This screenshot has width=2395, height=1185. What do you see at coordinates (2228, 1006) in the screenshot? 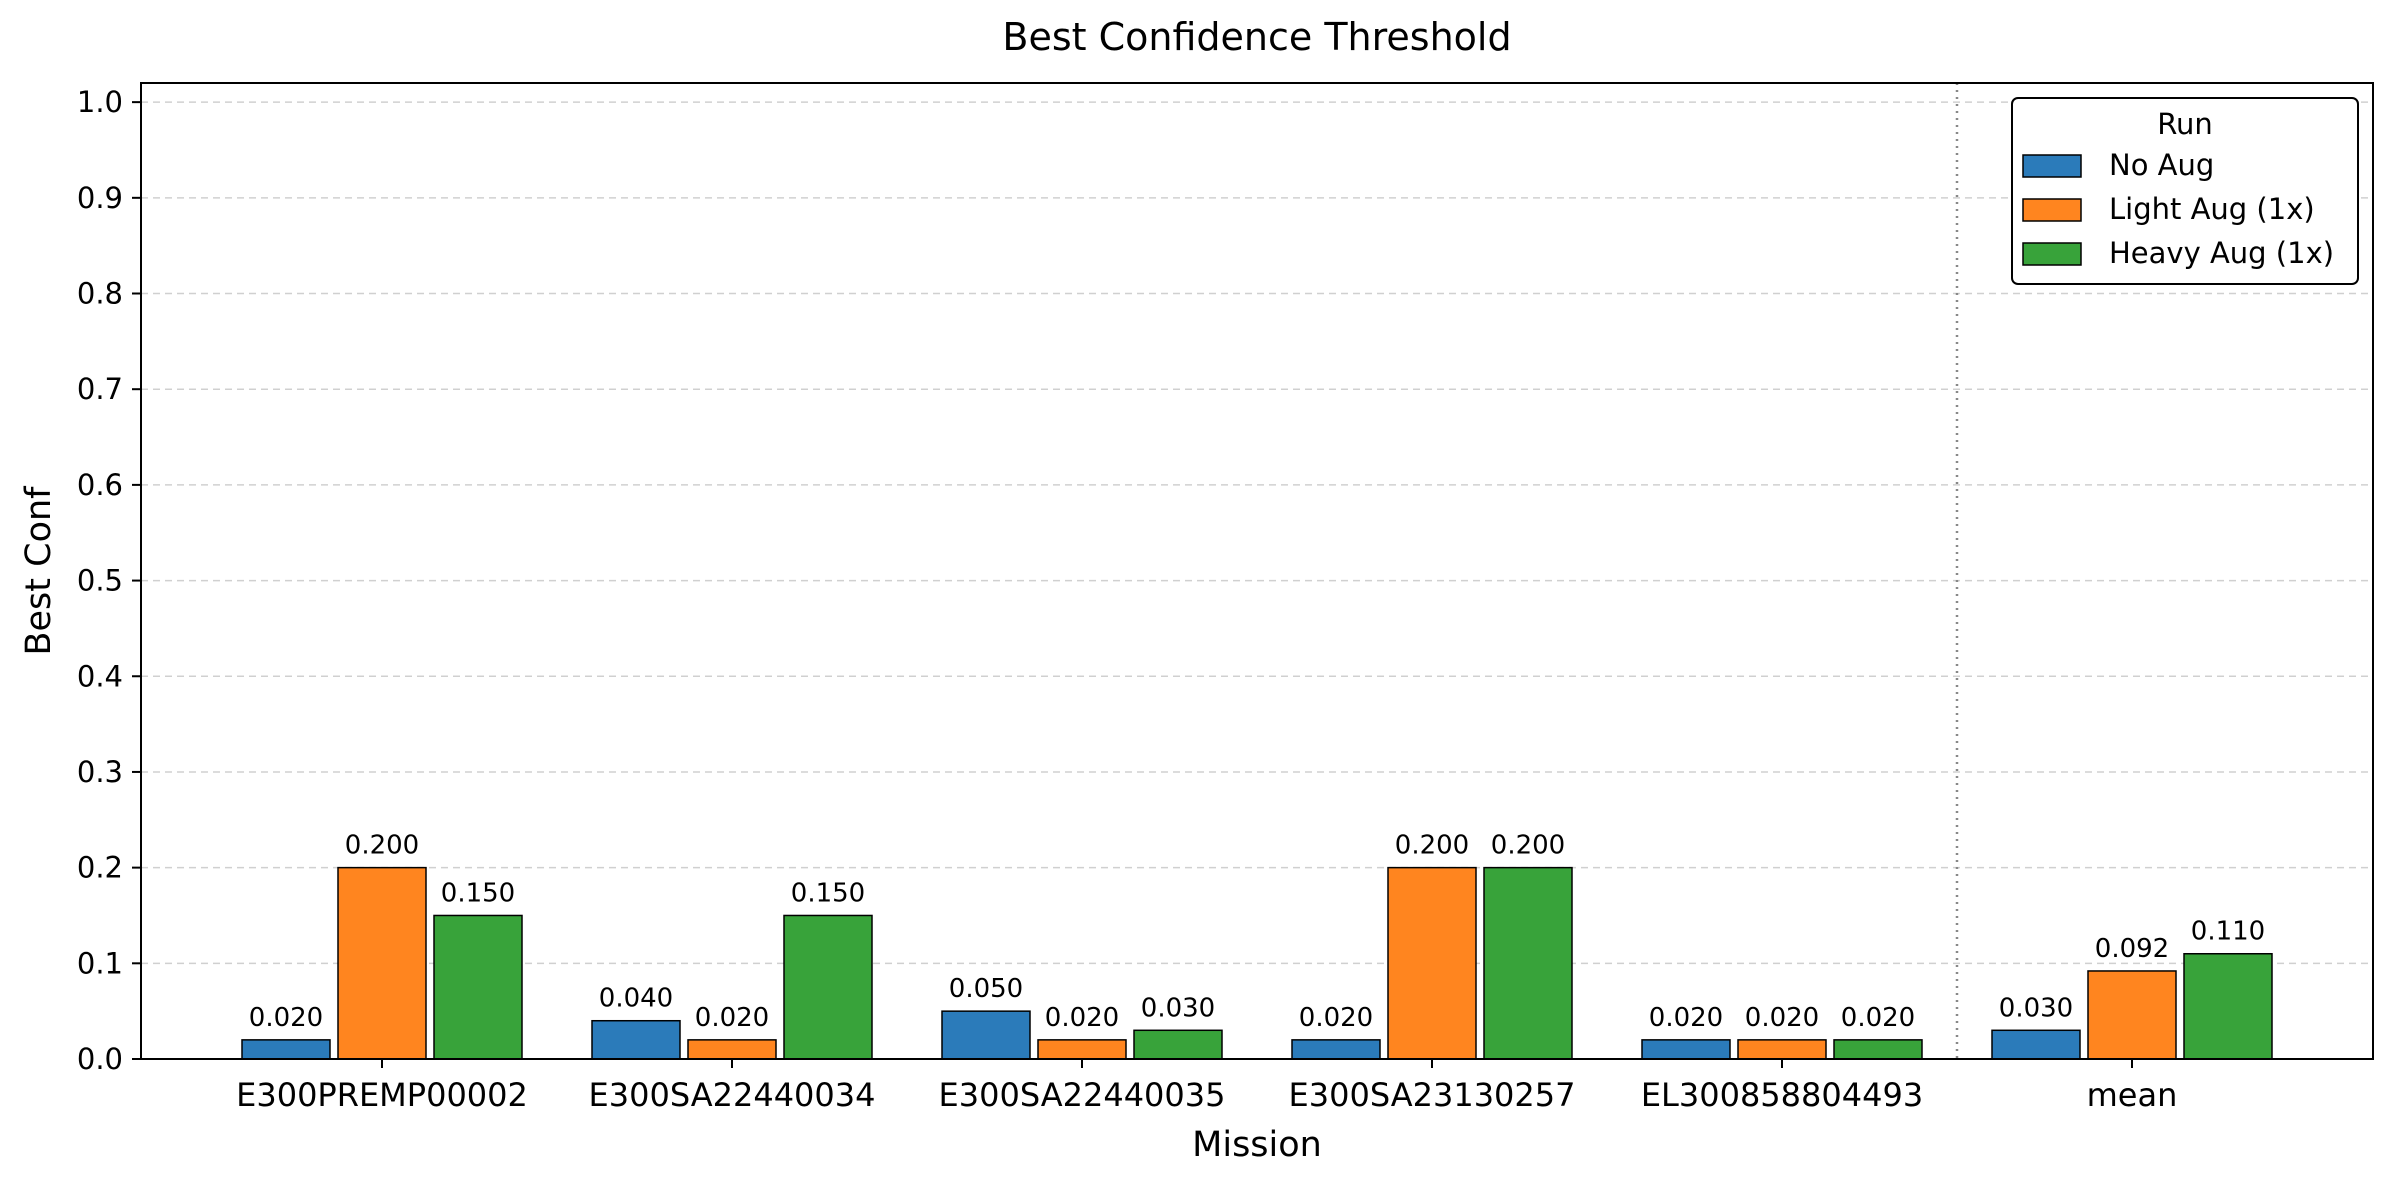
I see `bar-s2-c5` at bounding box center [2228, 1006].